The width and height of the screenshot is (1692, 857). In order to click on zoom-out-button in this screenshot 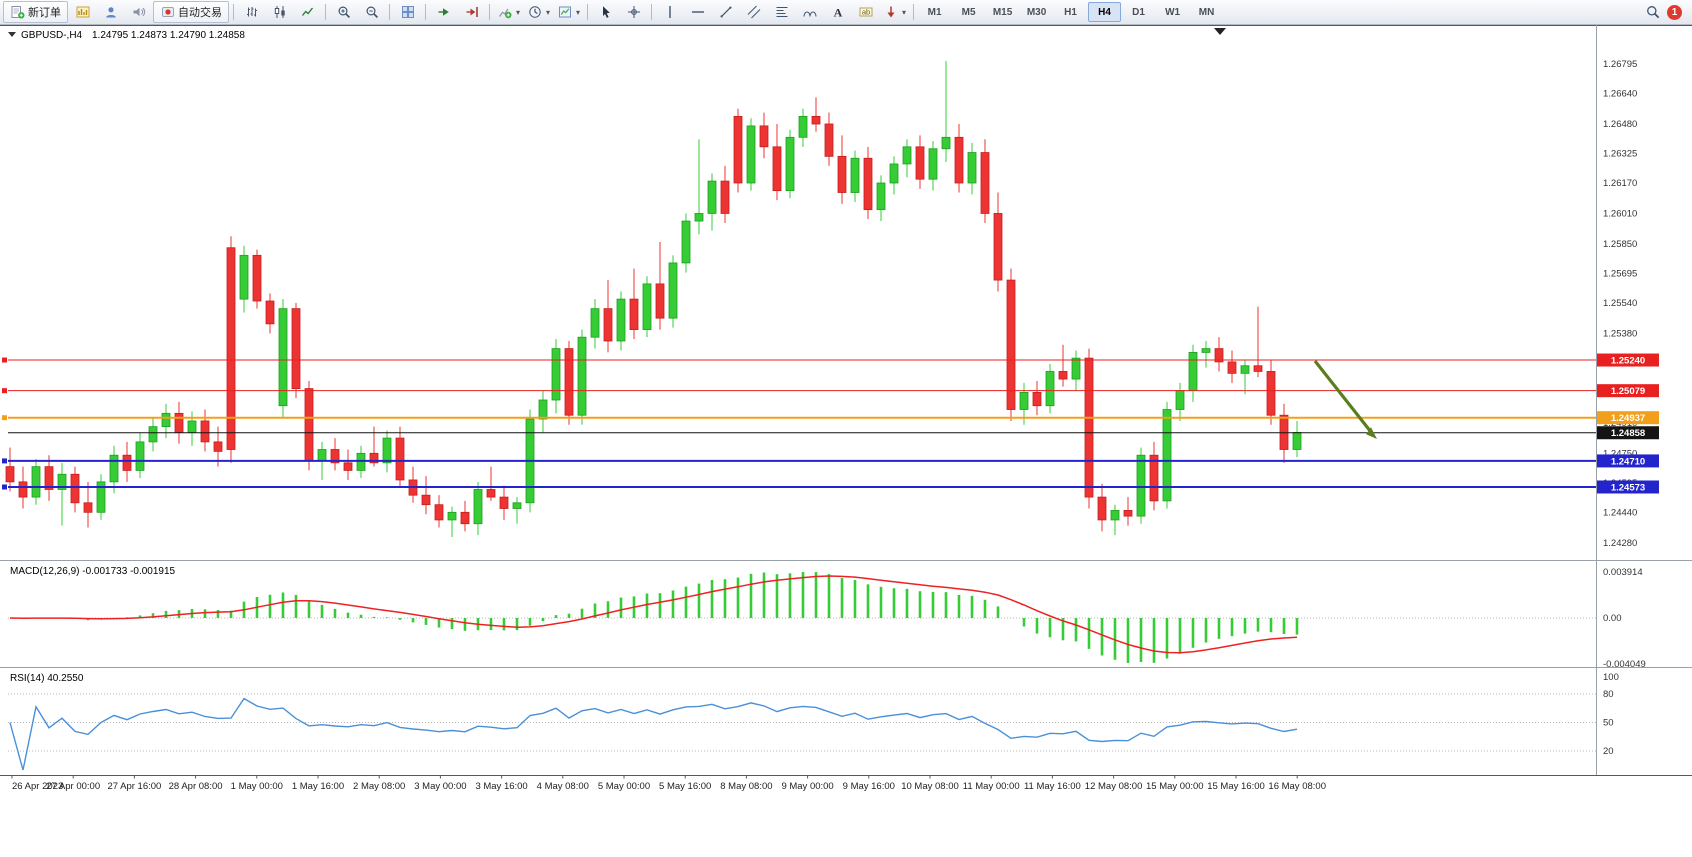, I will do `click(371, 12)`.